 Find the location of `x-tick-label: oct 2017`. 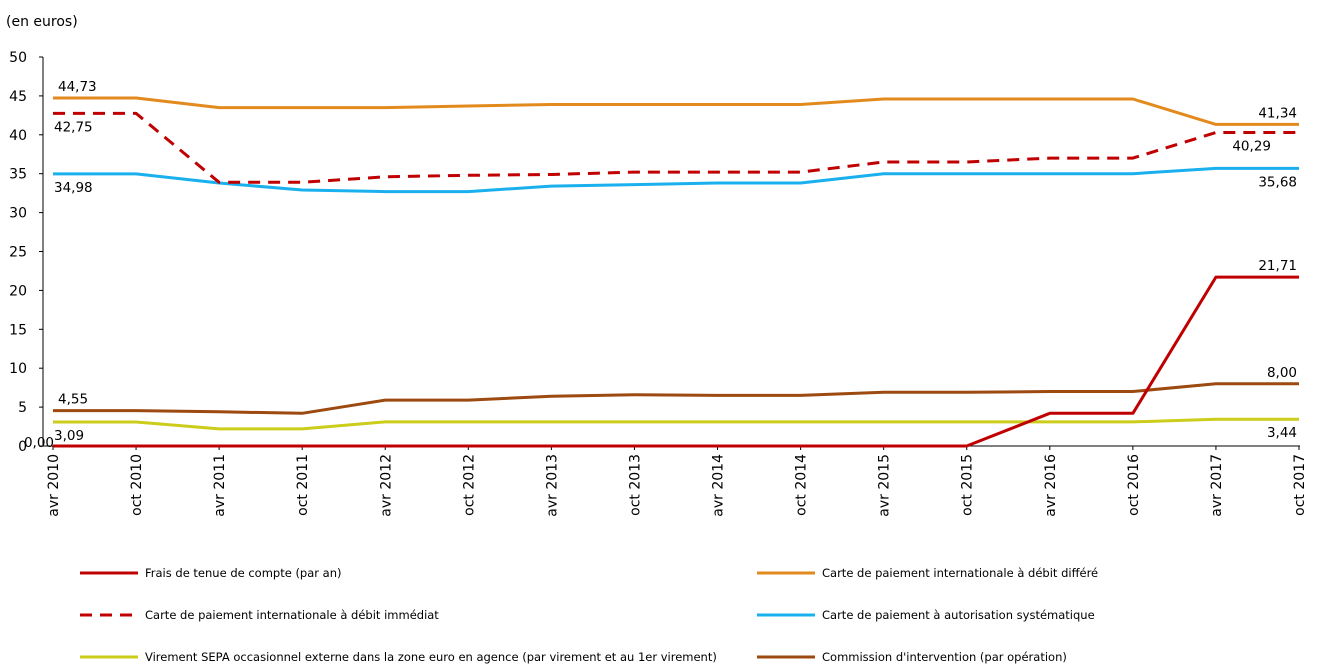

x-tick-label: oct 2017 is located at coordinates (1300, 485).